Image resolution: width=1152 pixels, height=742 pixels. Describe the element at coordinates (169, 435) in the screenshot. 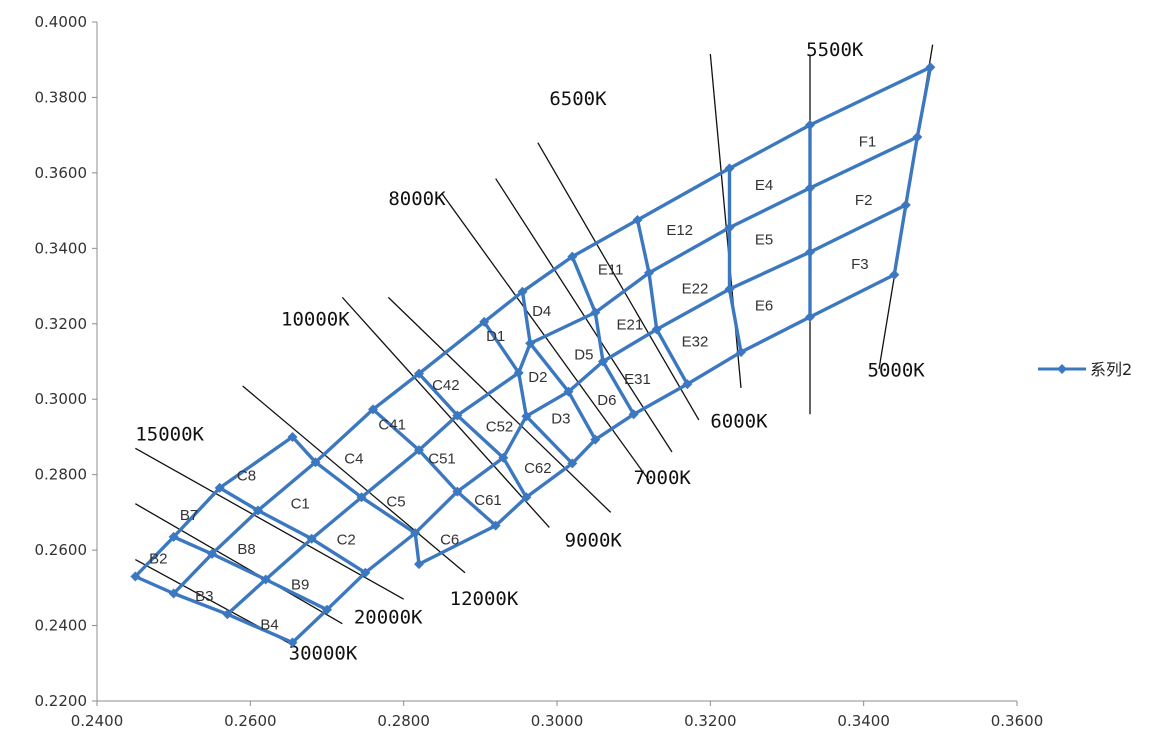

I see `cct-label: 15000K` at that location.